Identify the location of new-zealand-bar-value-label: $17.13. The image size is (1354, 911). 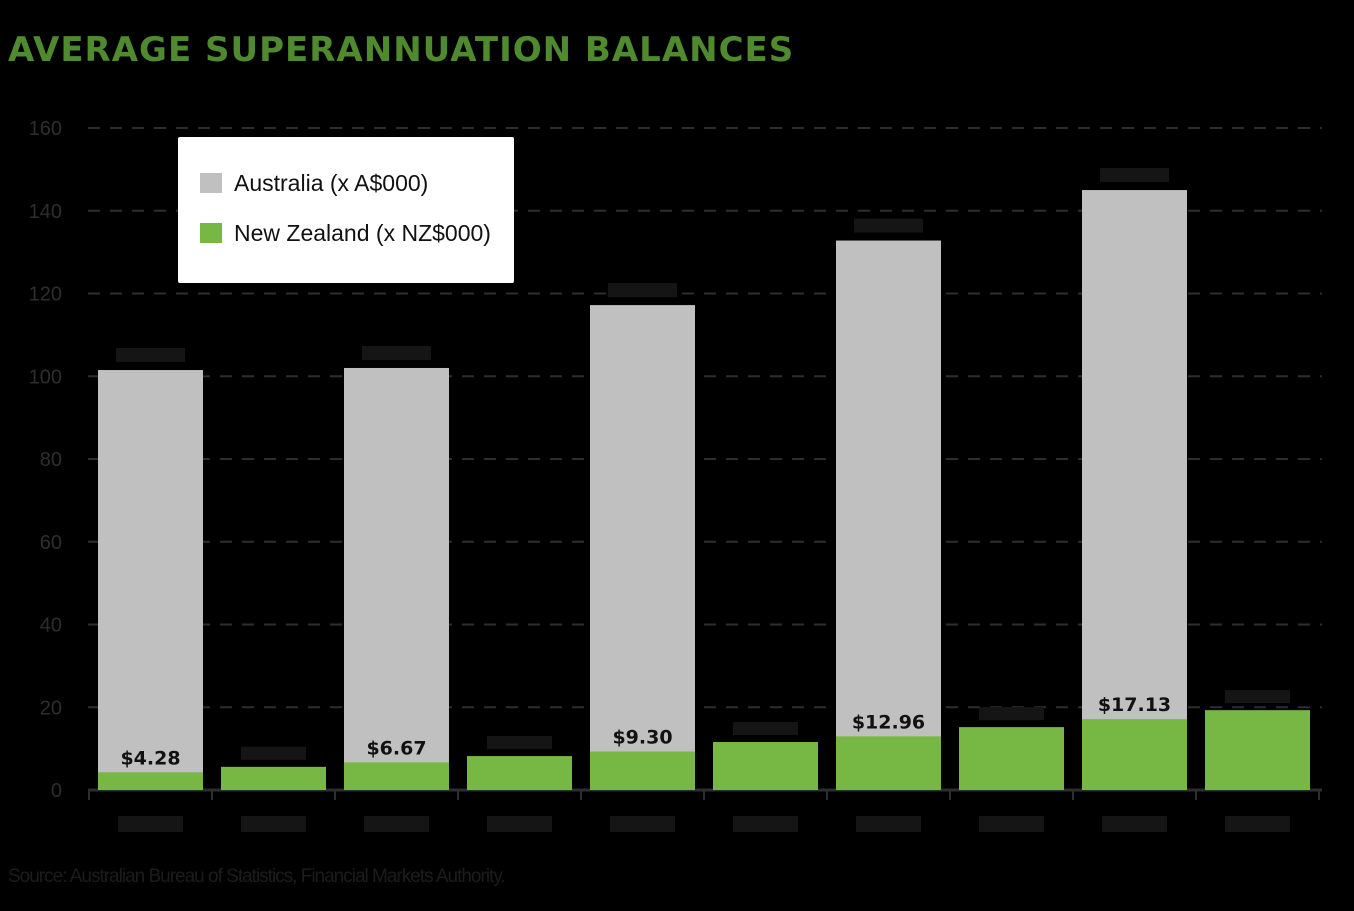
(1134, 705).